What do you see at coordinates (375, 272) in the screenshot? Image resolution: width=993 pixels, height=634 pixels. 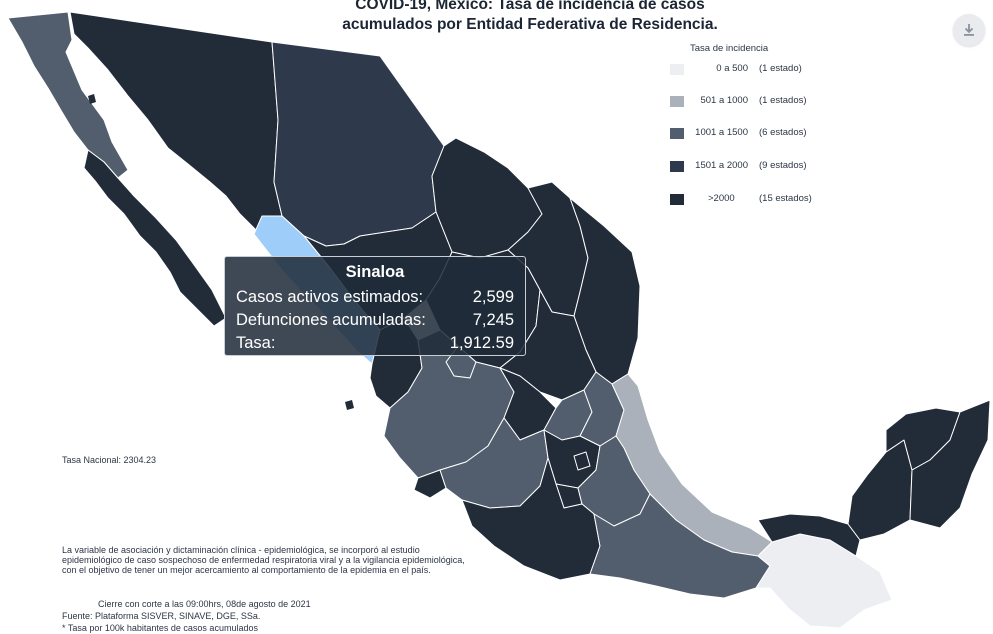 I see `tooltip-state-name: Sinaloa` at bounding box center [375, 272].